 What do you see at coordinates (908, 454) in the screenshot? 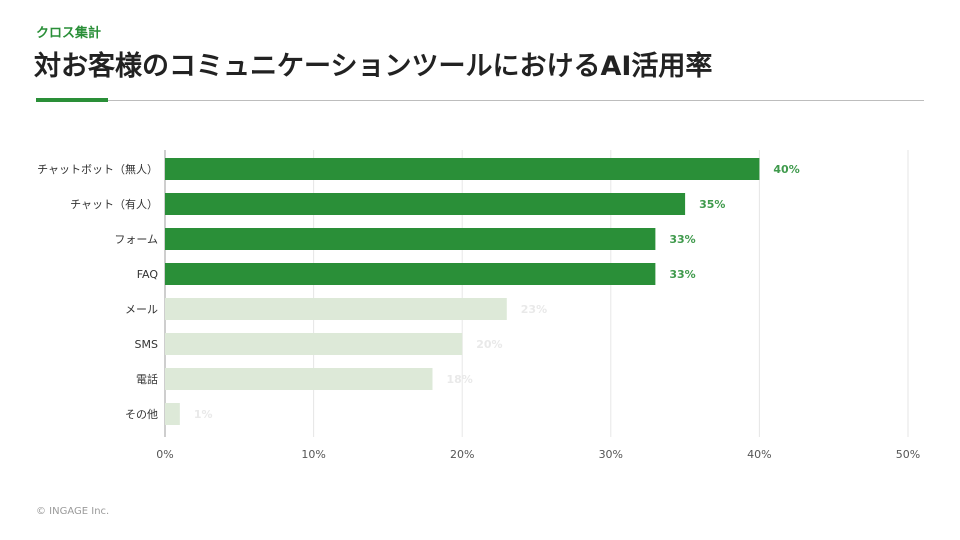
I see `x-tick-label: 50%` at bounding box center [908, 454].